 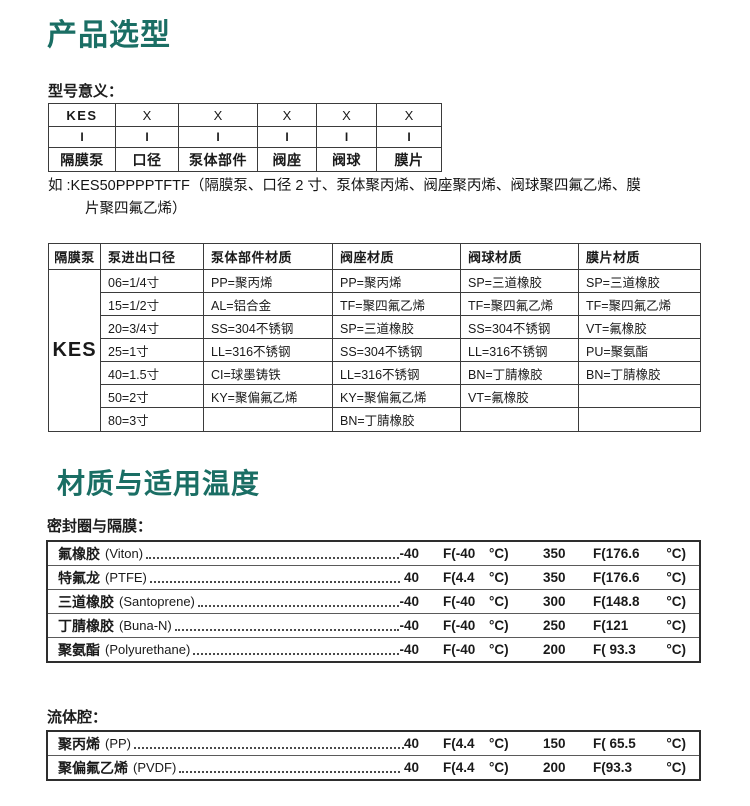 I want to click on selection-cell: PU=聚氨酯, so click(x=639, y=350).